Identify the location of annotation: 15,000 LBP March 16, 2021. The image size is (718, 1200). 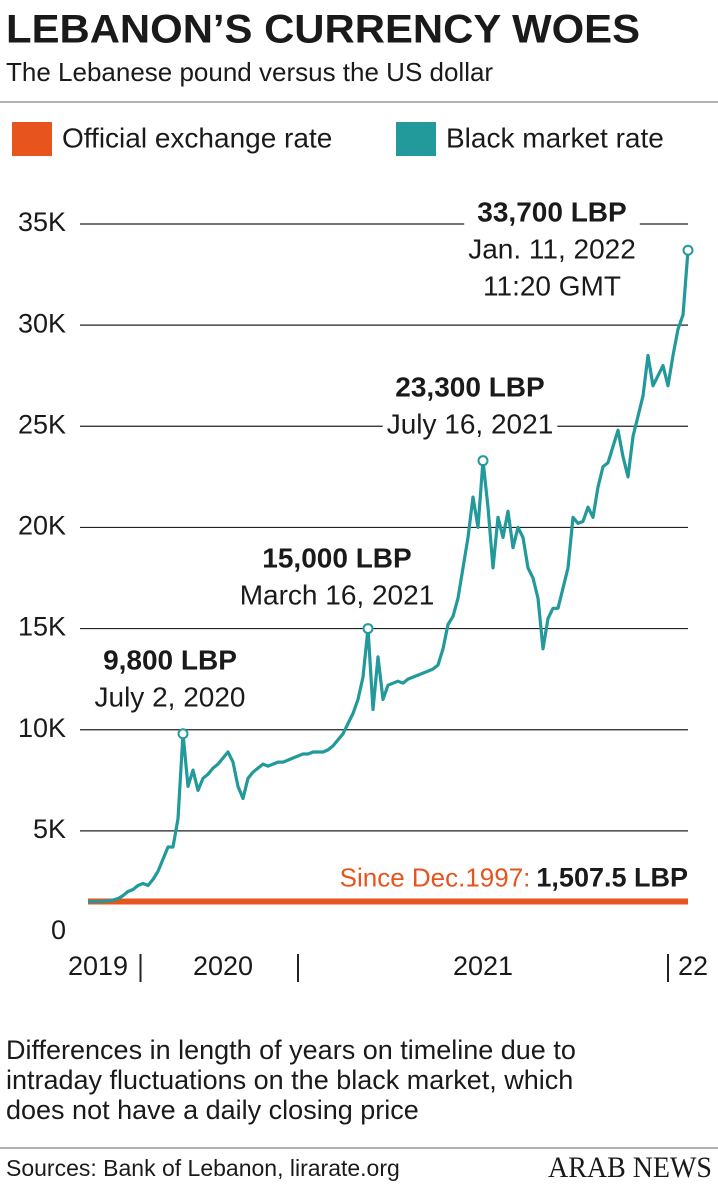
(337, 579).